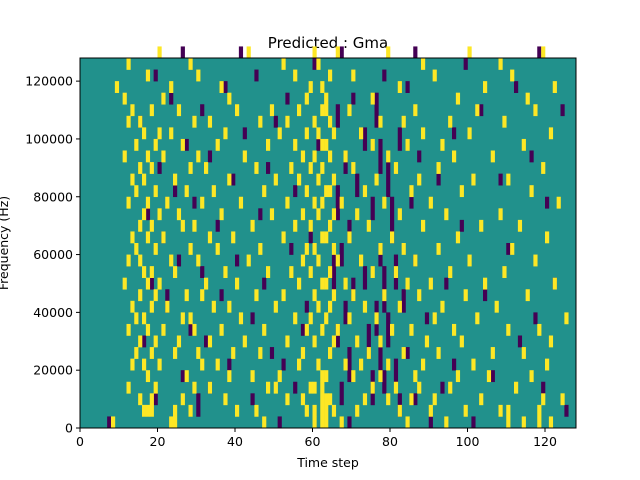 Image resolution: width=640 pixels, height=480 pixels. What do you see at coordinates (5, 243) in the screenshot?
I see `y-axis-label: Frequency (Hz)` at bounding box center [5, 243].